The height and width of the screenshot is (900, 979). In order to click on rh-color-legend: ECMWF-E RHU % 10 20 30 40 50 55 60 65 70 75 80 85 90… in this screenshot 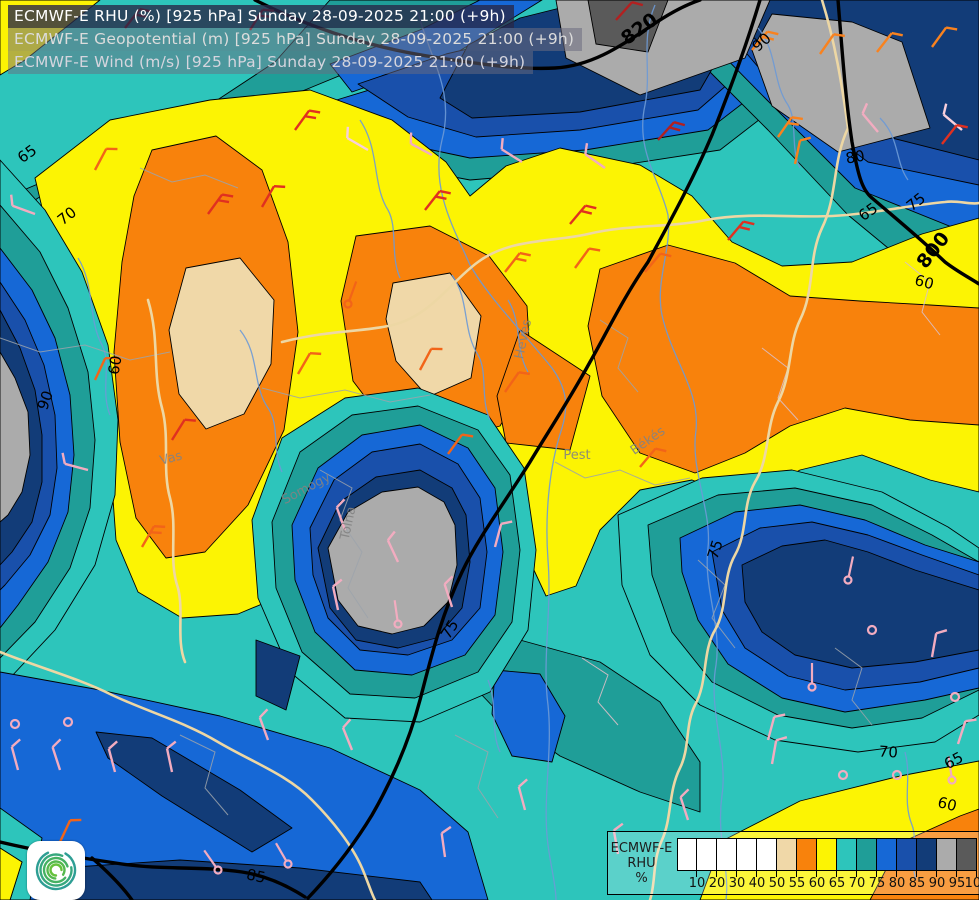, I will do `click(793, 863)`.